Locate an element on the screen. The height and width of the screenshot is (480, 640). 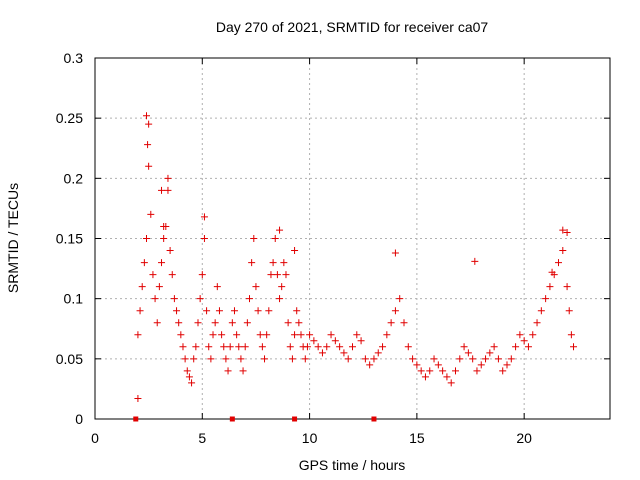
x-tick-label: 5 is located at coordinates (202, 438).